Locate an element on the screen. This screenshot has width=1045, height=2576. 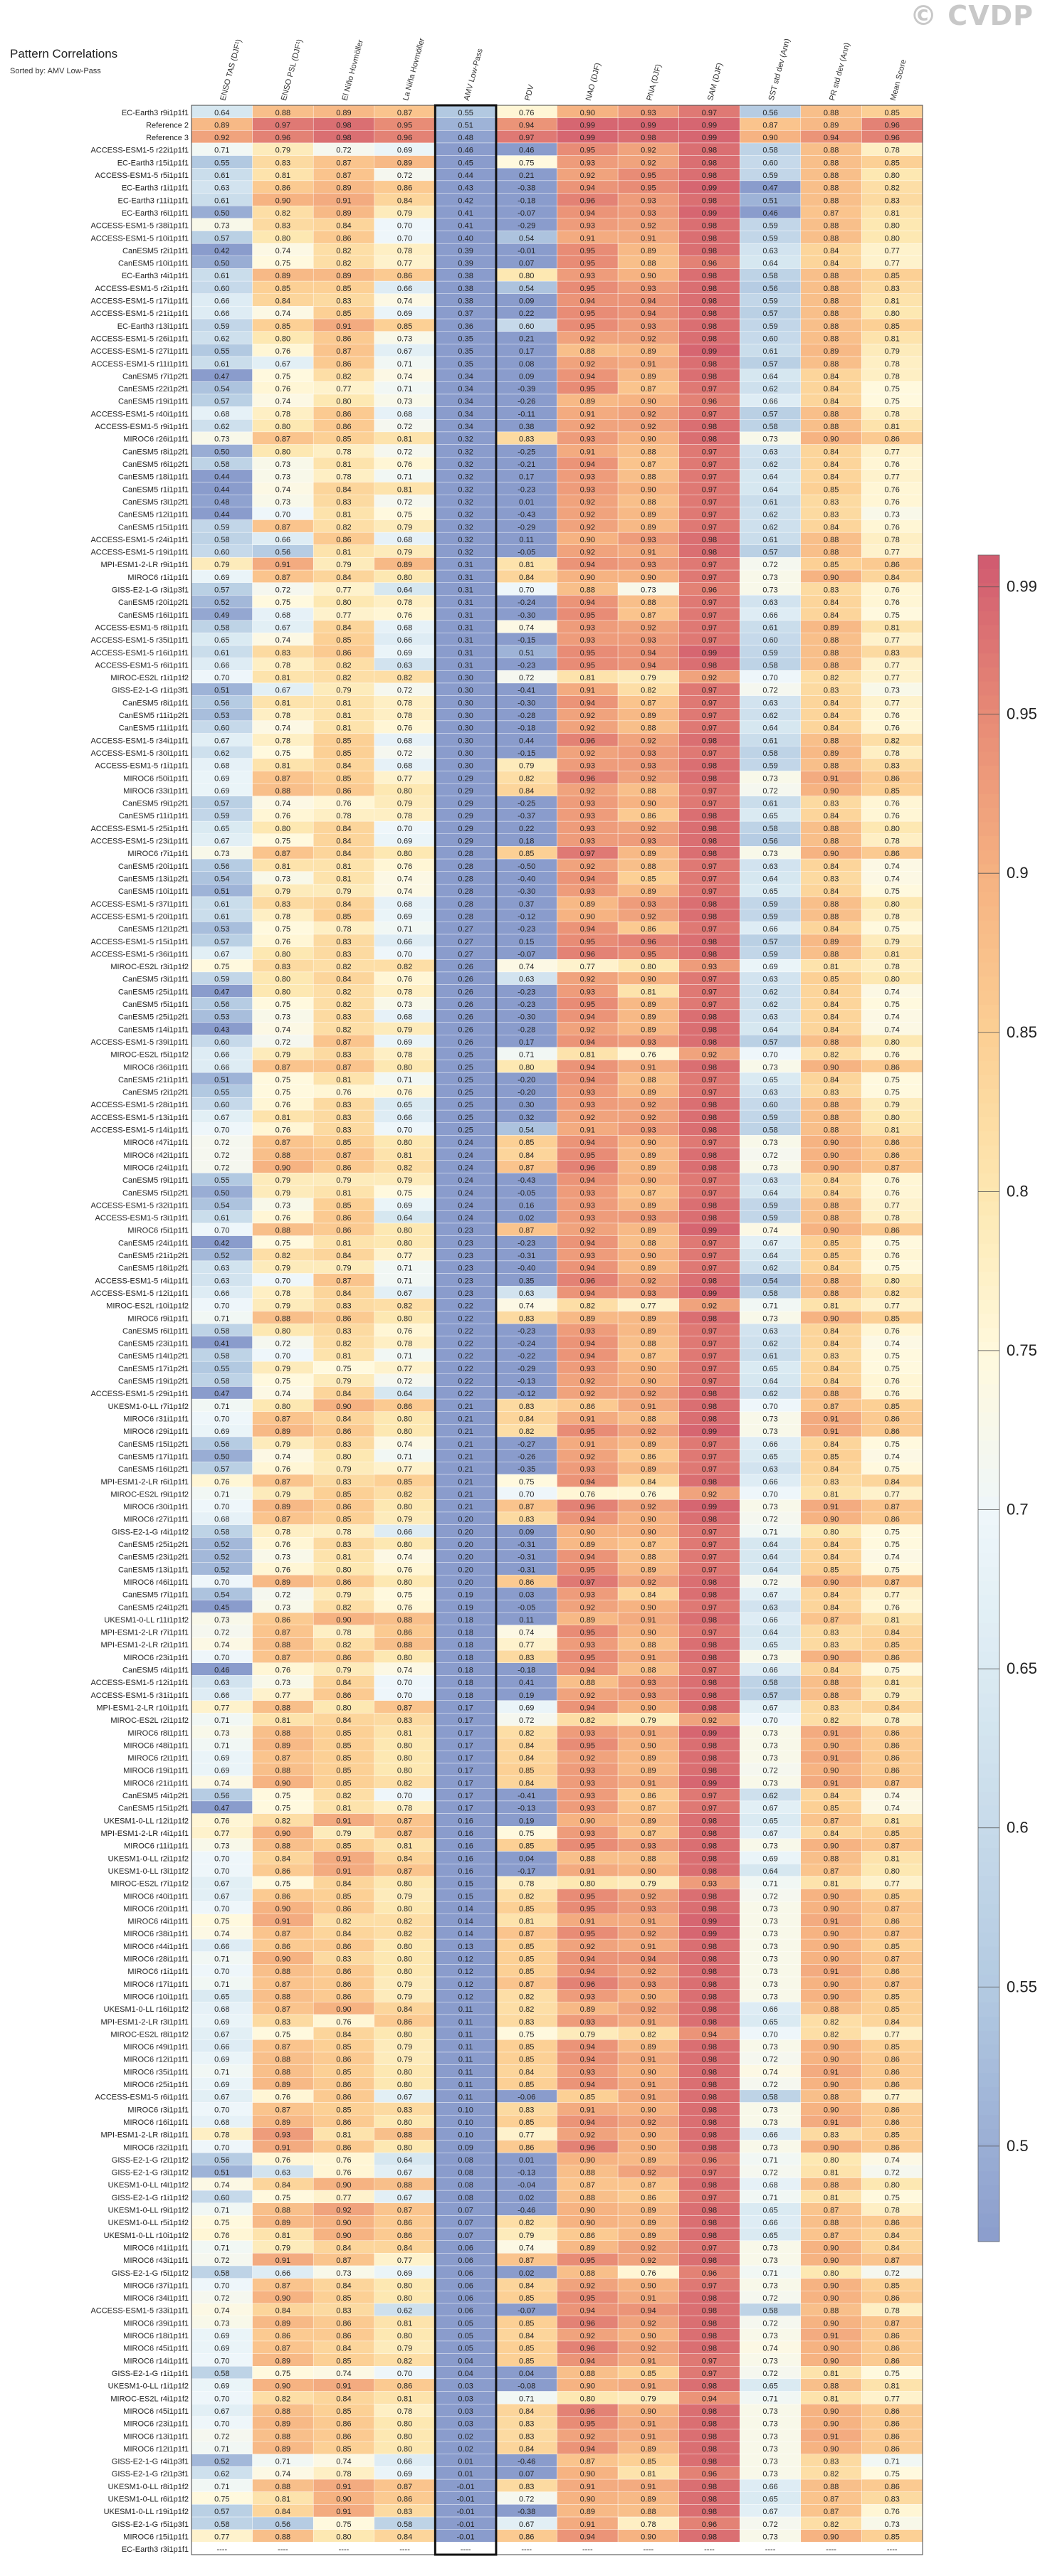
cell-value: 0.64 is located at coordinates (404, 1394).